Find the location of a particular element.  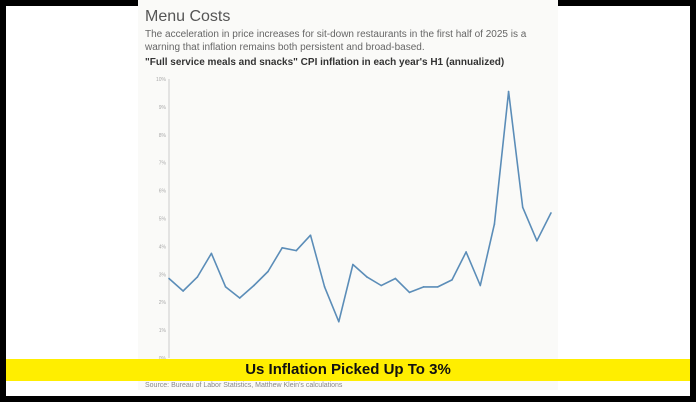

y-tick-label: 3% is located at coordinates (163, 275).